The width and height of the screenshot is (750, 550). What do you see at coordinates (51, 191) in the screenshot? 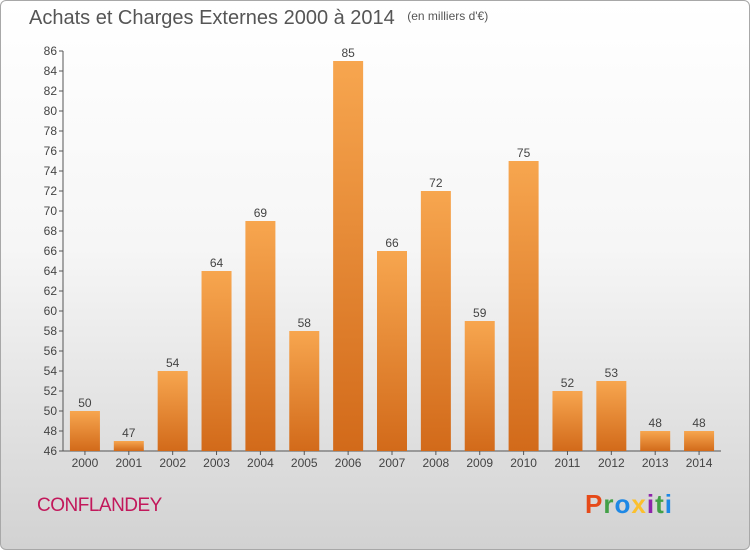
I see `y-tick-label: 72` at bounding box center [51, 191].